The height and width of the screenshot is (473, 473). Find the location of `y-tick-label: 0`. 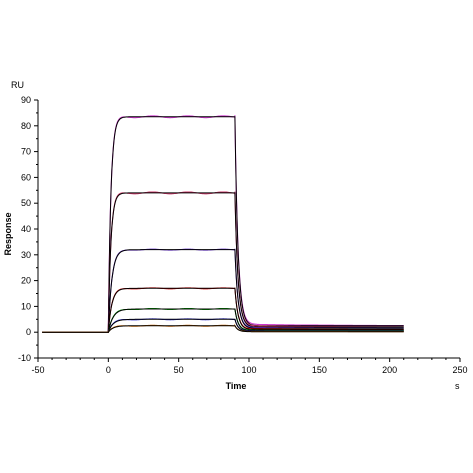

y-tick-label: 0 is located at coordinates (28, 332).